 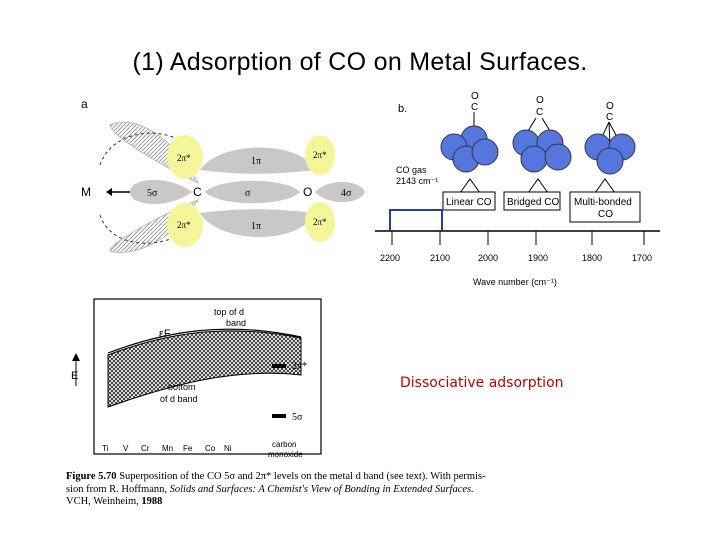 What do you see at coordinates (117, 489) in the screenshot?
I see `caption-text-2: sion from R. Hoffmann,` at bounding box center [117, 489].